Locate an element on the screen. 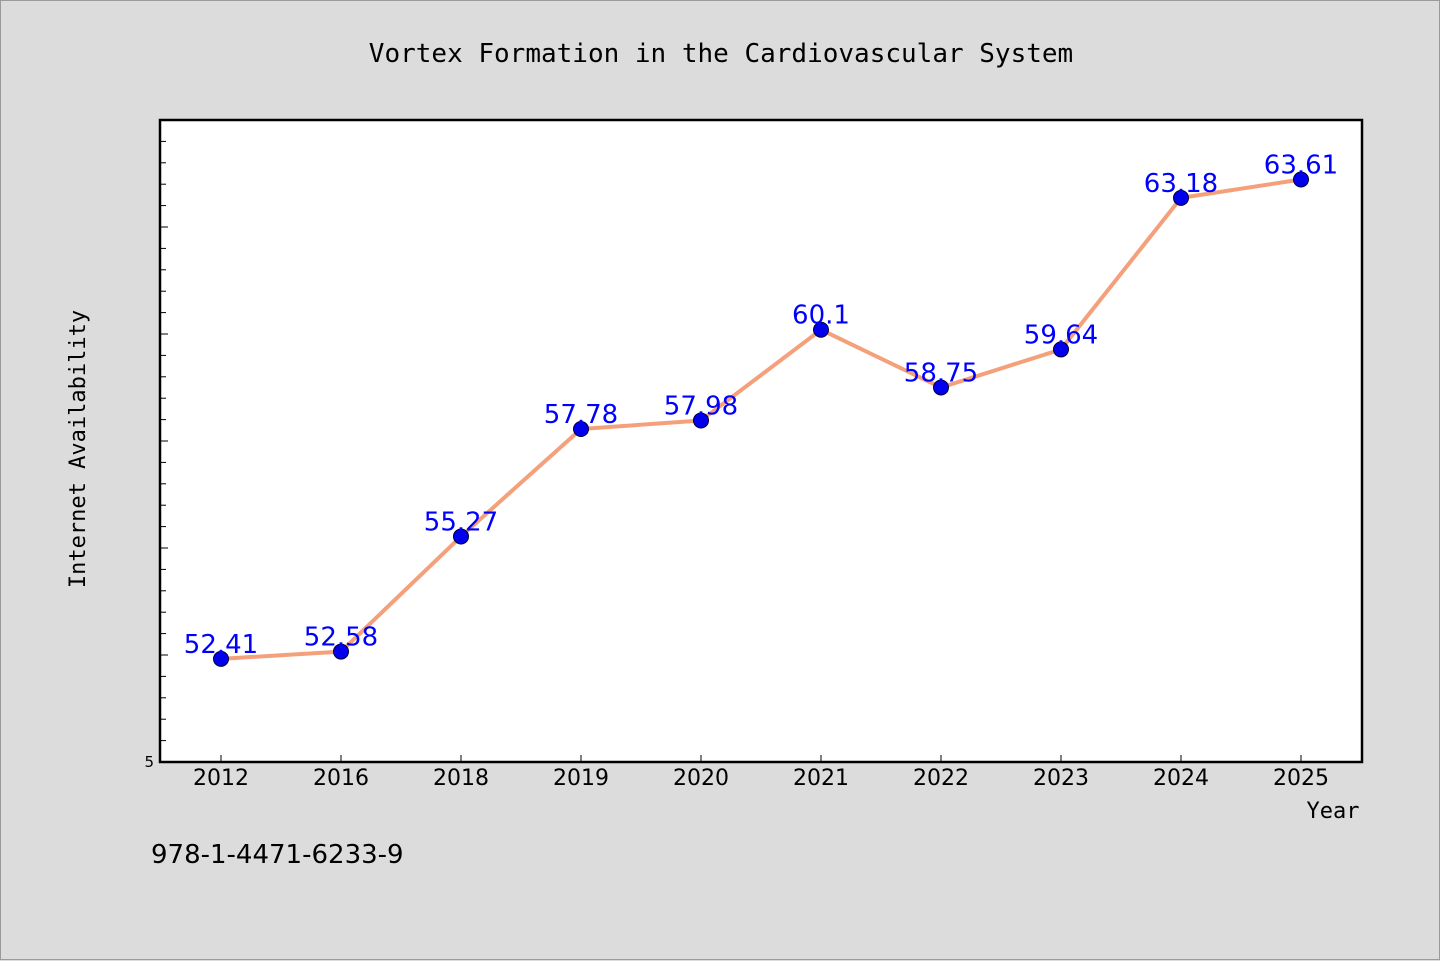 The width and height of the screenshot is (1440, 961). data-label: 63.18 is located at coordinates (1181, 184).